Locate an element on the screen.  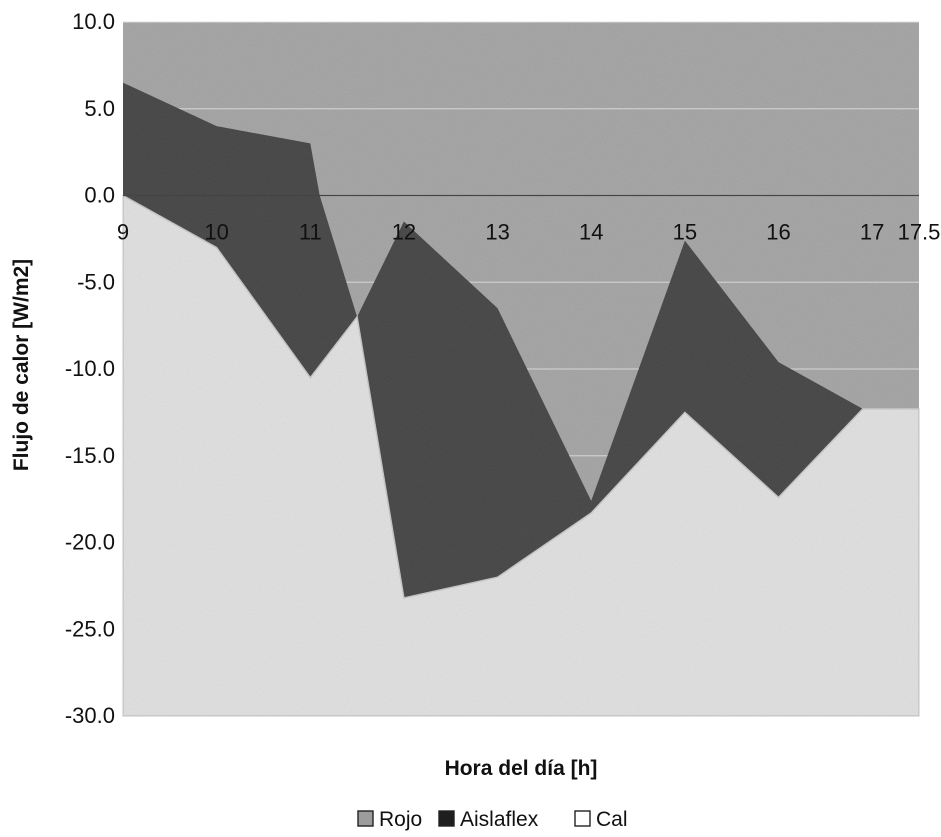
legend-item-cal: Cal is located at coordinates (601, 819).